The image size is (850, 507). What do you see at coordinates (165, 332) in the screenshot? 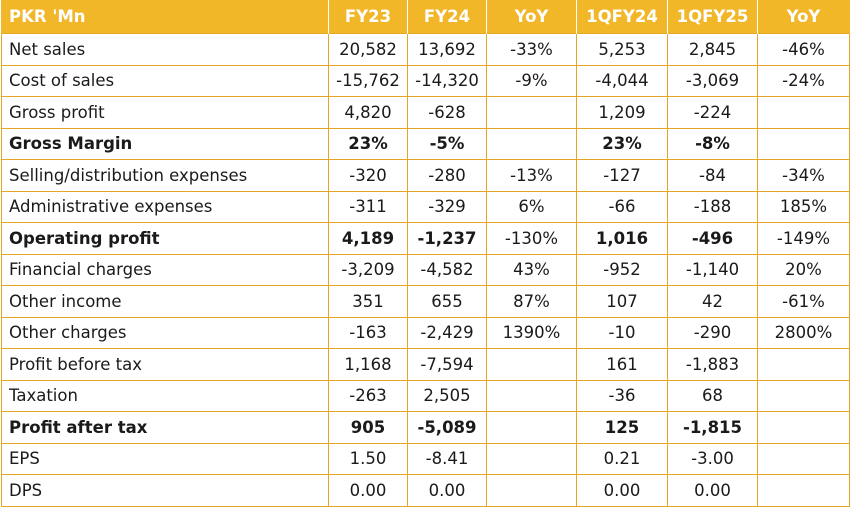
I see `row-label: Other charges` at bounding box center [165, 332].